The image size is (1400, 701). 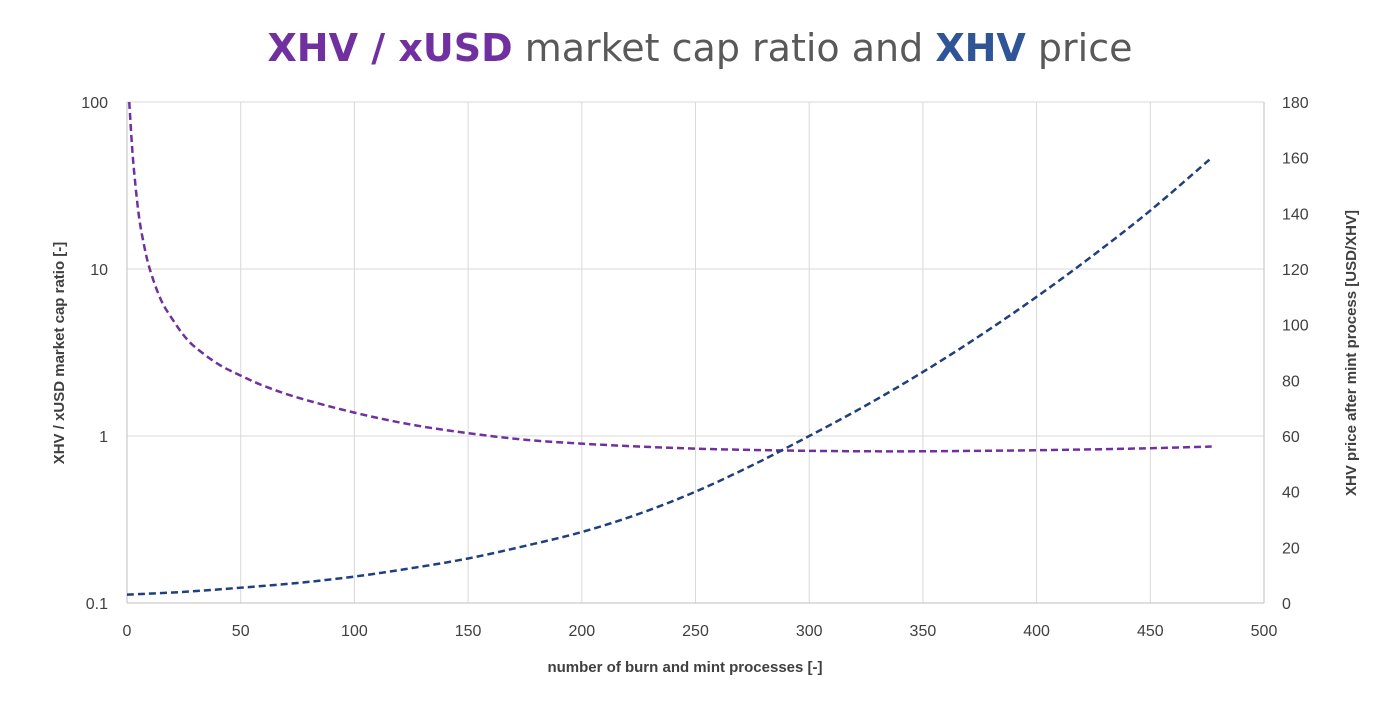 I want to click on x-tick-label: 300, so click(x=809, y=631).